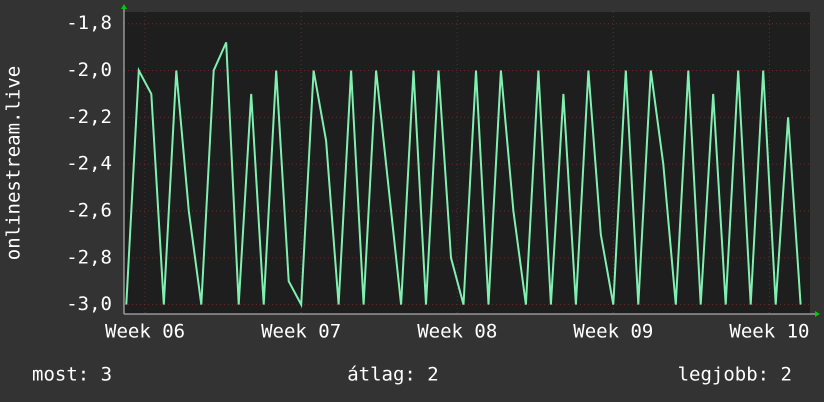  I want to click on y-axis-label: onlinestream.live, so click(14, 163).